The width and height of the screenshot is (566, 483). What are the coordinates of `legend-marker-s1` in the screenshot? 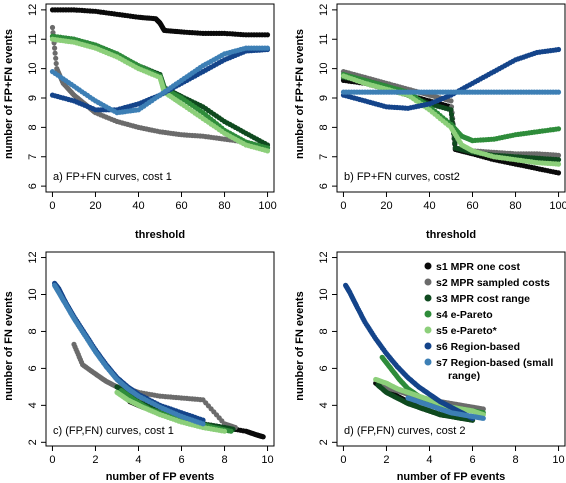 It's located at (428, 266).